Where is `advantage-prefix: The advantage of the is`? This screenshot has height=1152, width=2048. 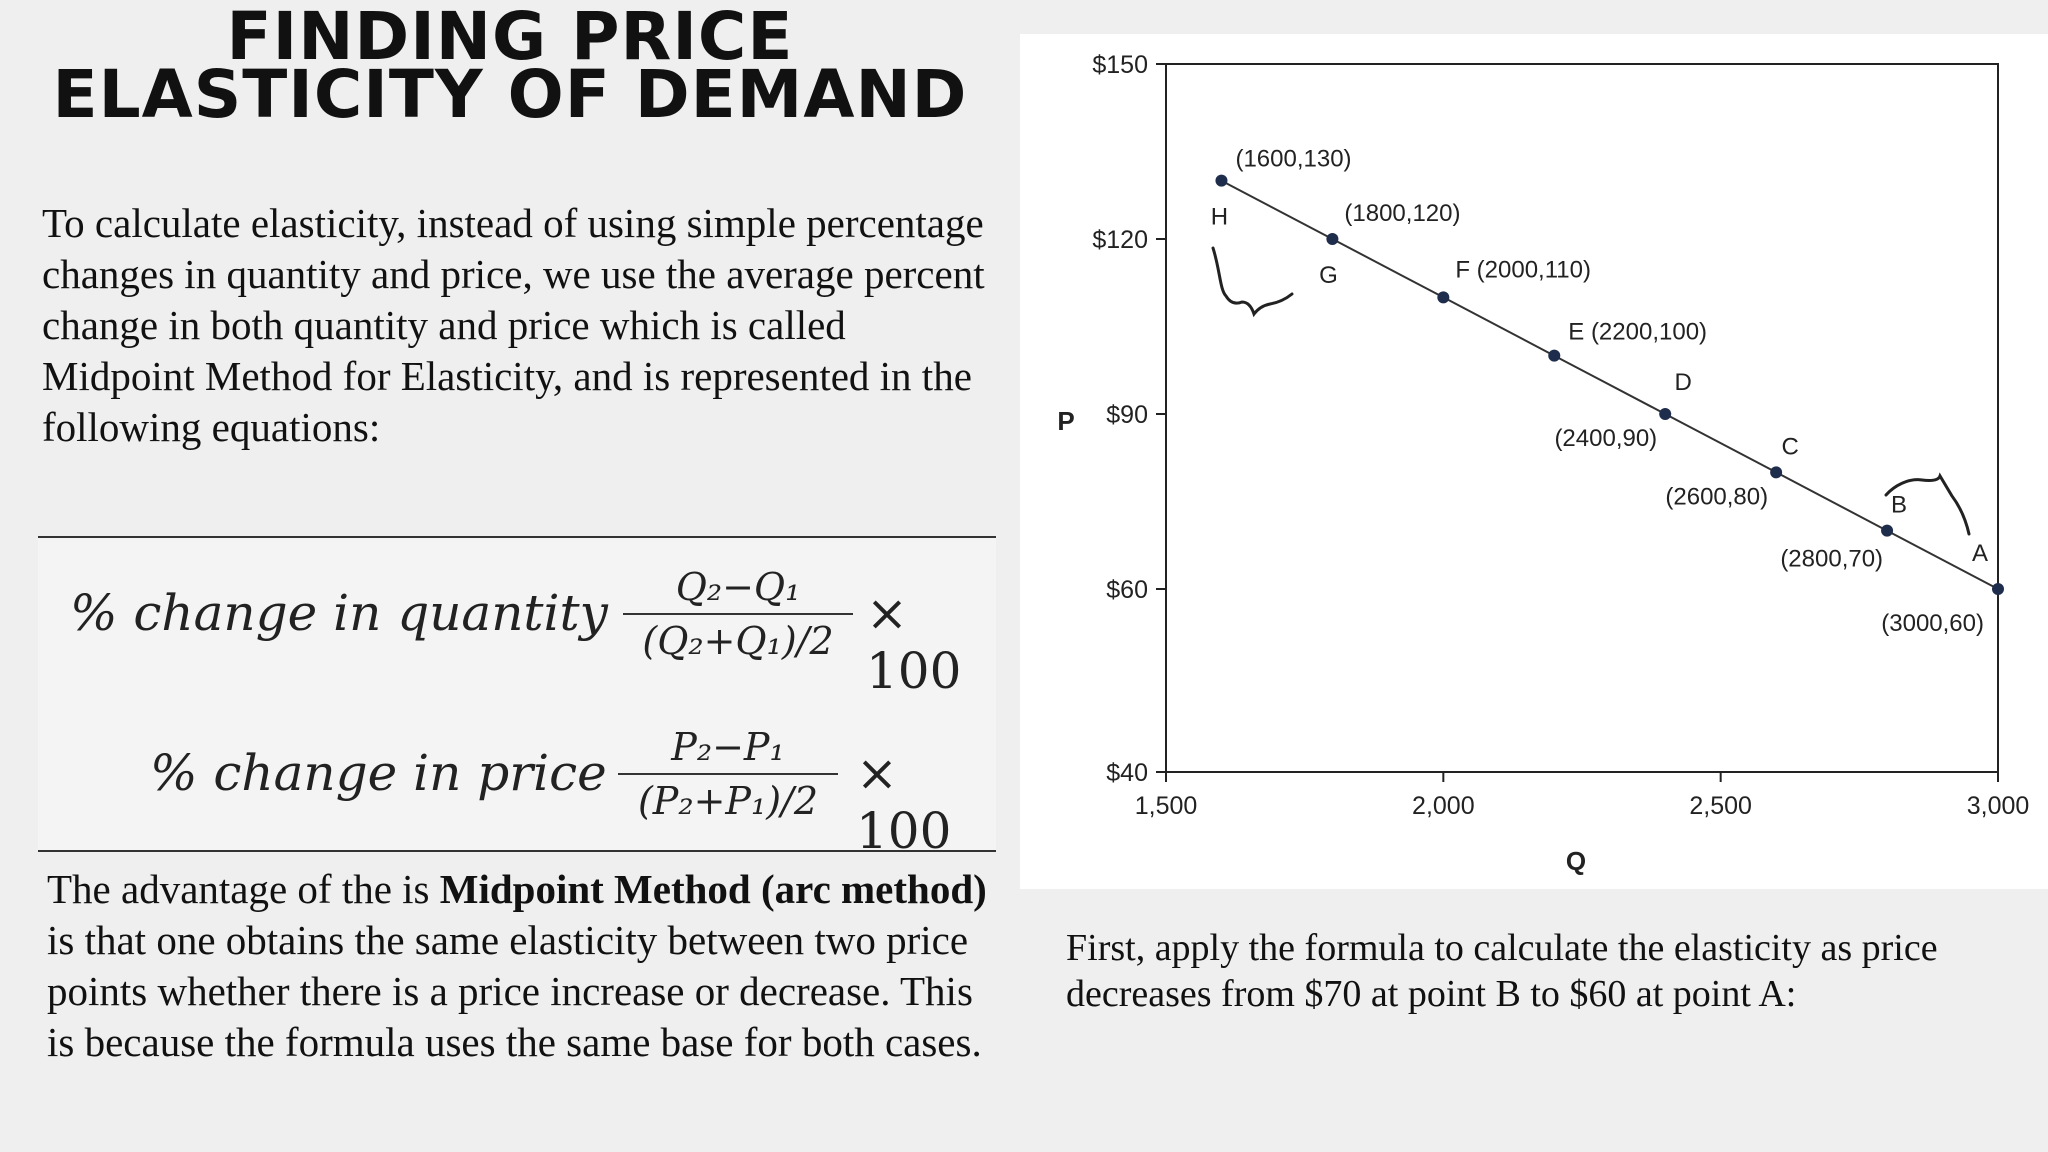 advantage-prefix: The advantage of the is is located at coordinates (243, 889).